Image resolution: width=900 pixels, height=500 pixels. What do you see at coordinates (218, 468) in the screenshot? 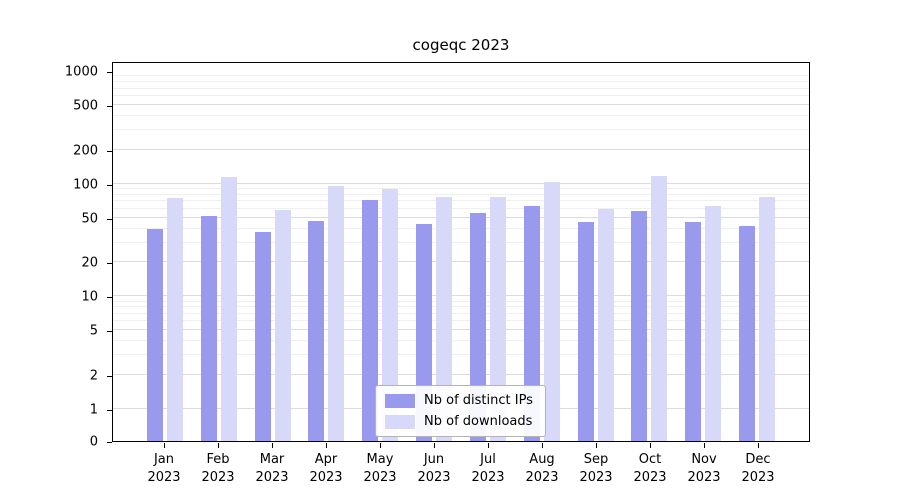
I see `x-tick-label: Feb 2023` at bounding box center [218, 468].